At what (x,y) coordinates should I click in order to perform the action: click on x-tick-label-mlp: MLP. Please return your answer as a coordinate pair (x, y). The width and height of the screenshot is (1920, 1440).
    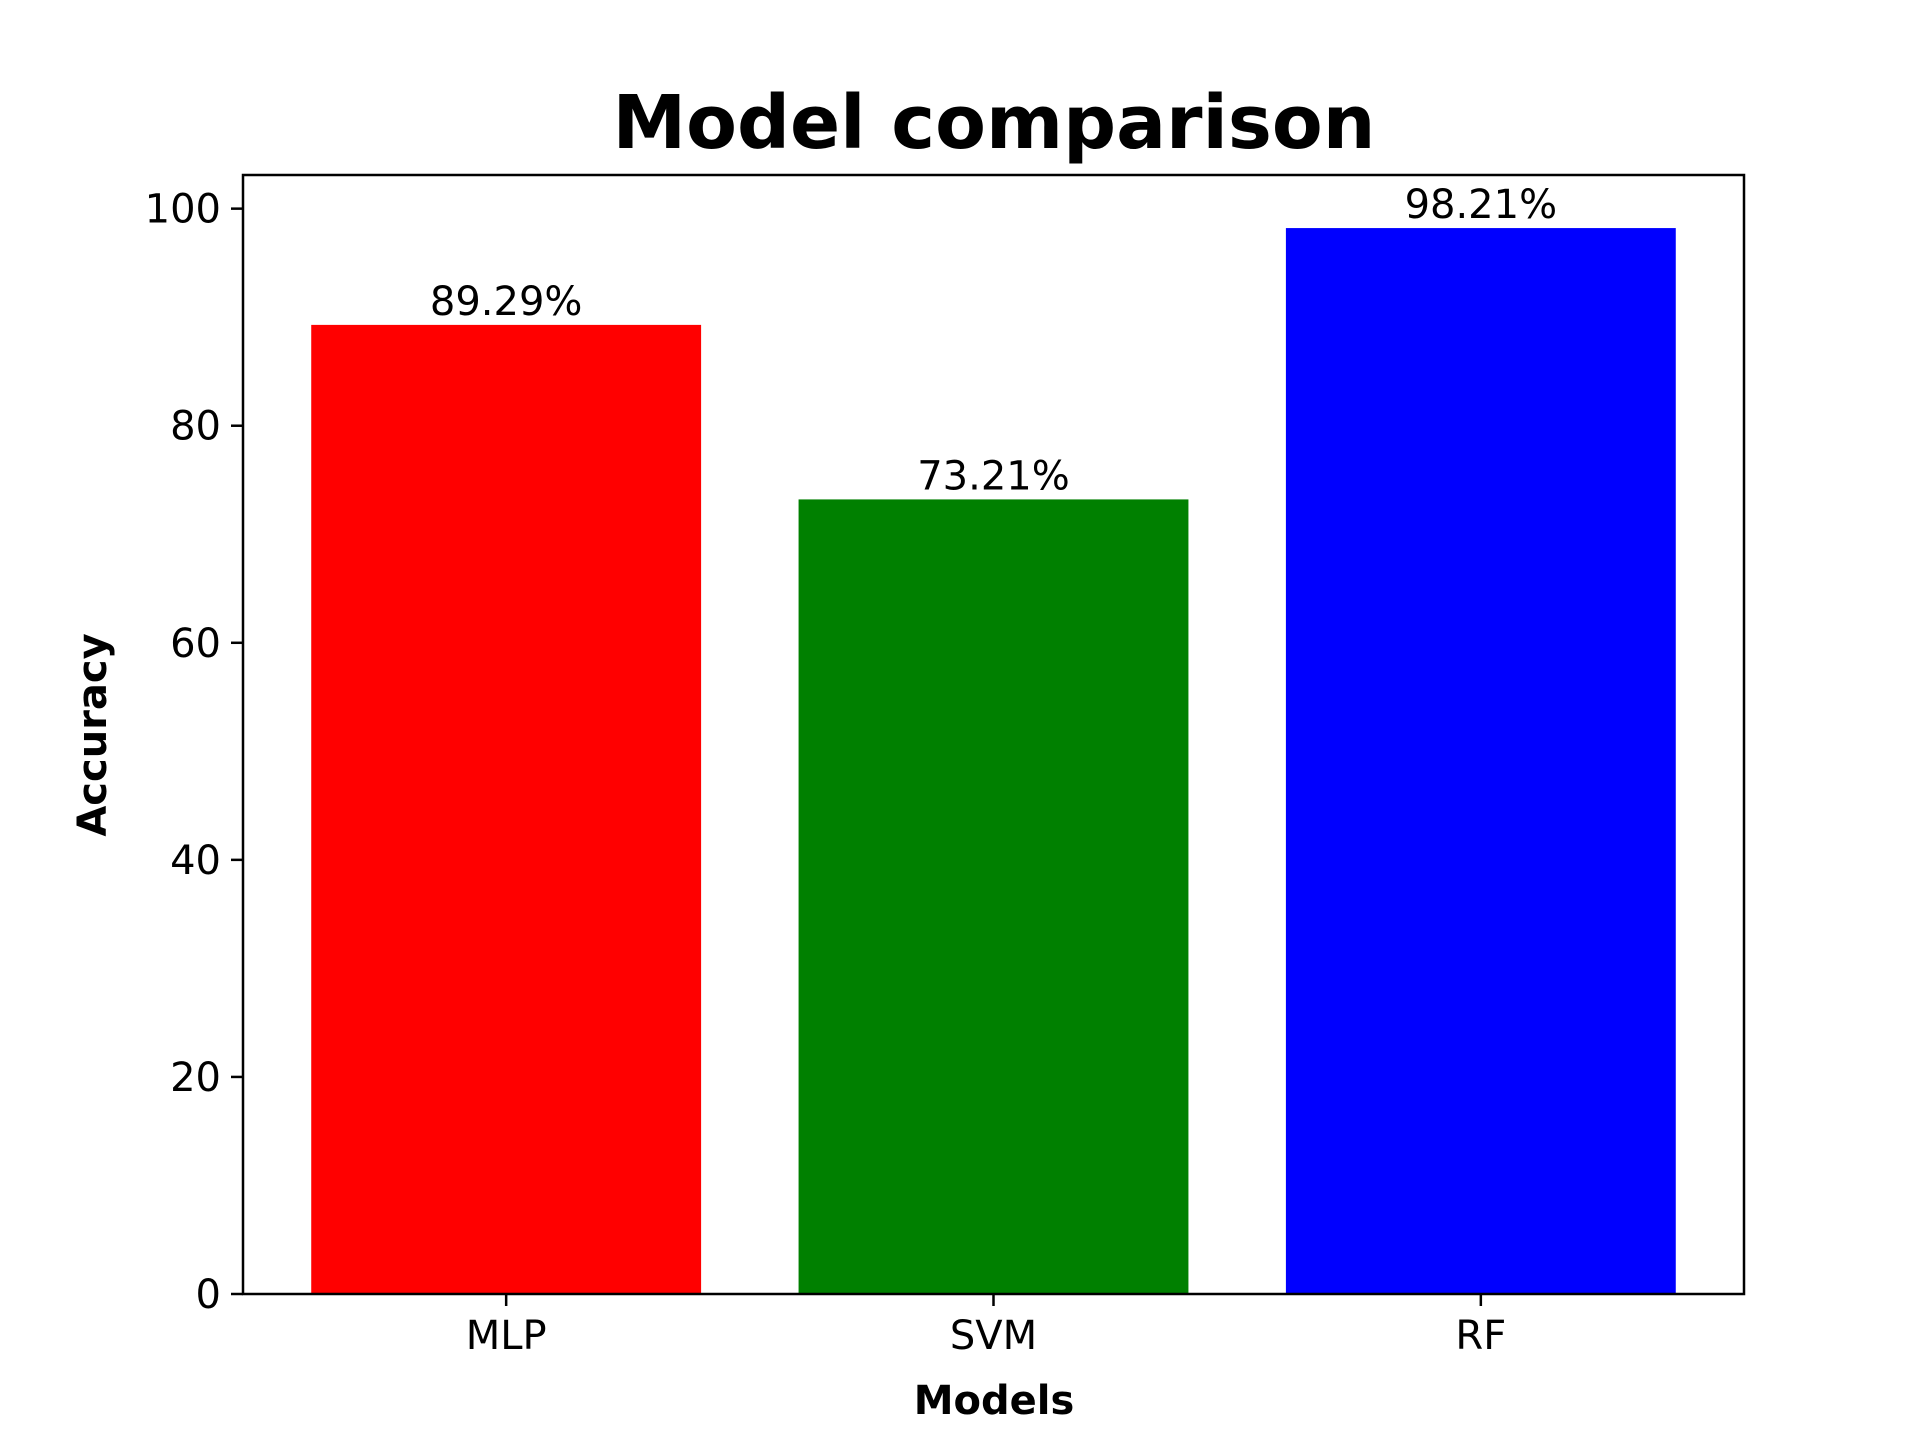
    Looking at the image, I should click on (506, 1336).